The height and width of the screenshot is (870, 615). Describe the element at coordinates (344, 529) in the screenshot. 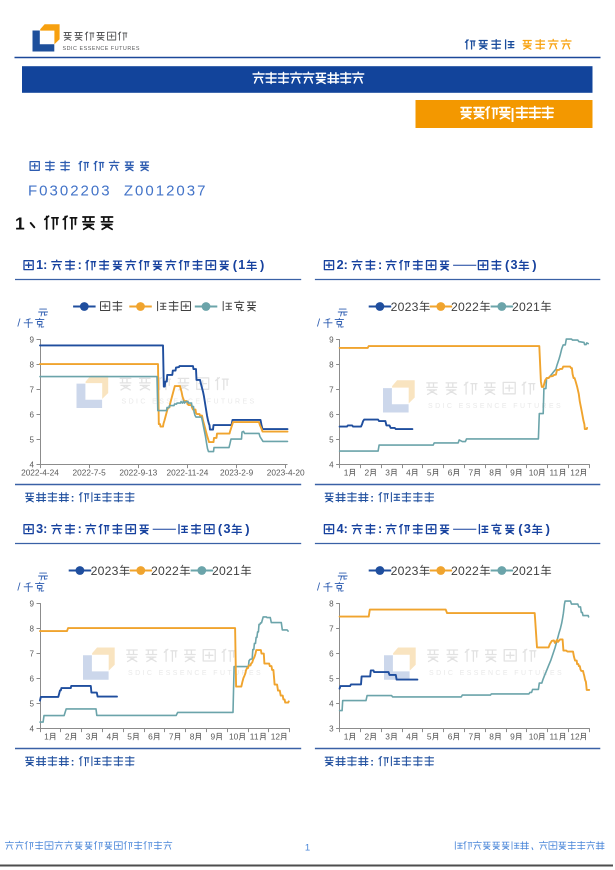

I see `svg-text: 4:` at that location.